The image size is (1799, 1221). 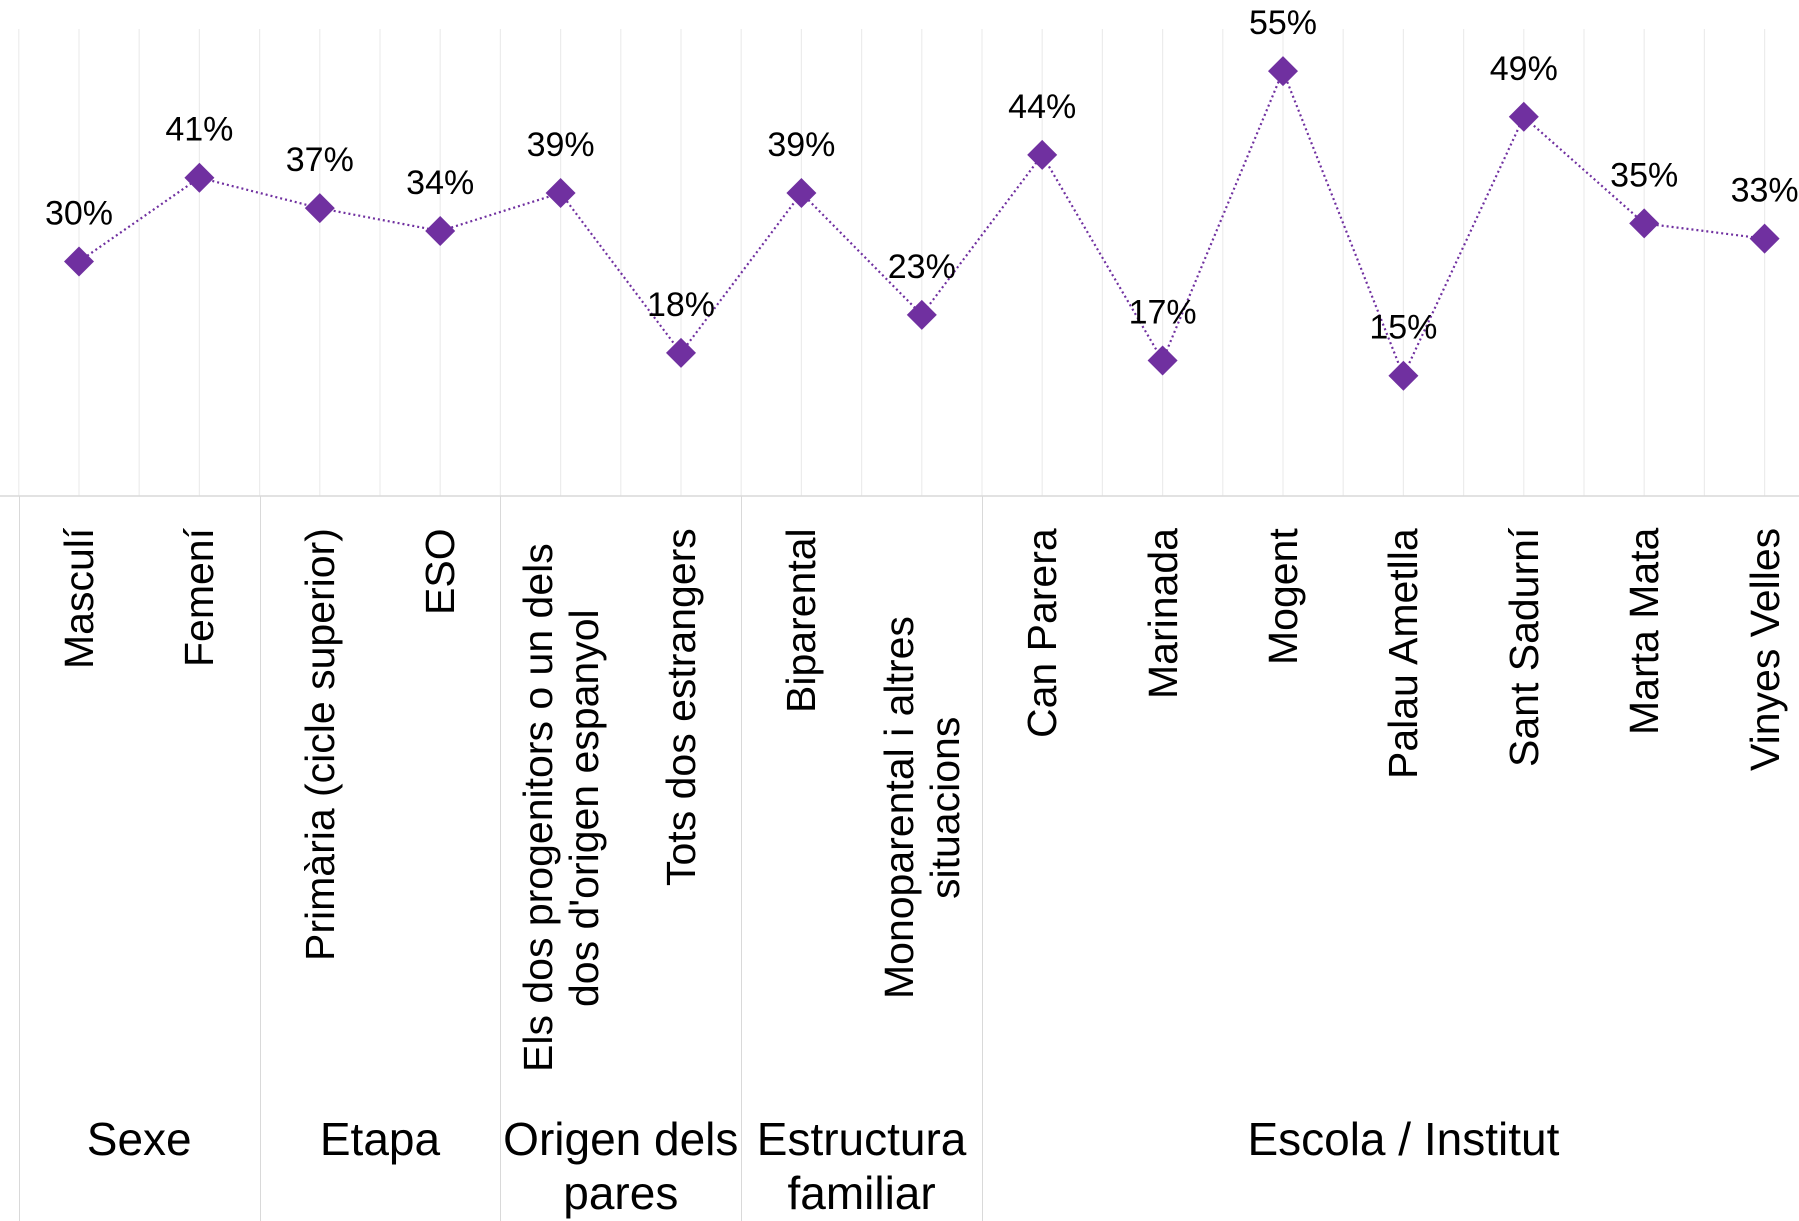 What do you see at coordinates (1403, 328) in the screenshot?
I see `data-label: 15%` at bounding box center [1403, 328].